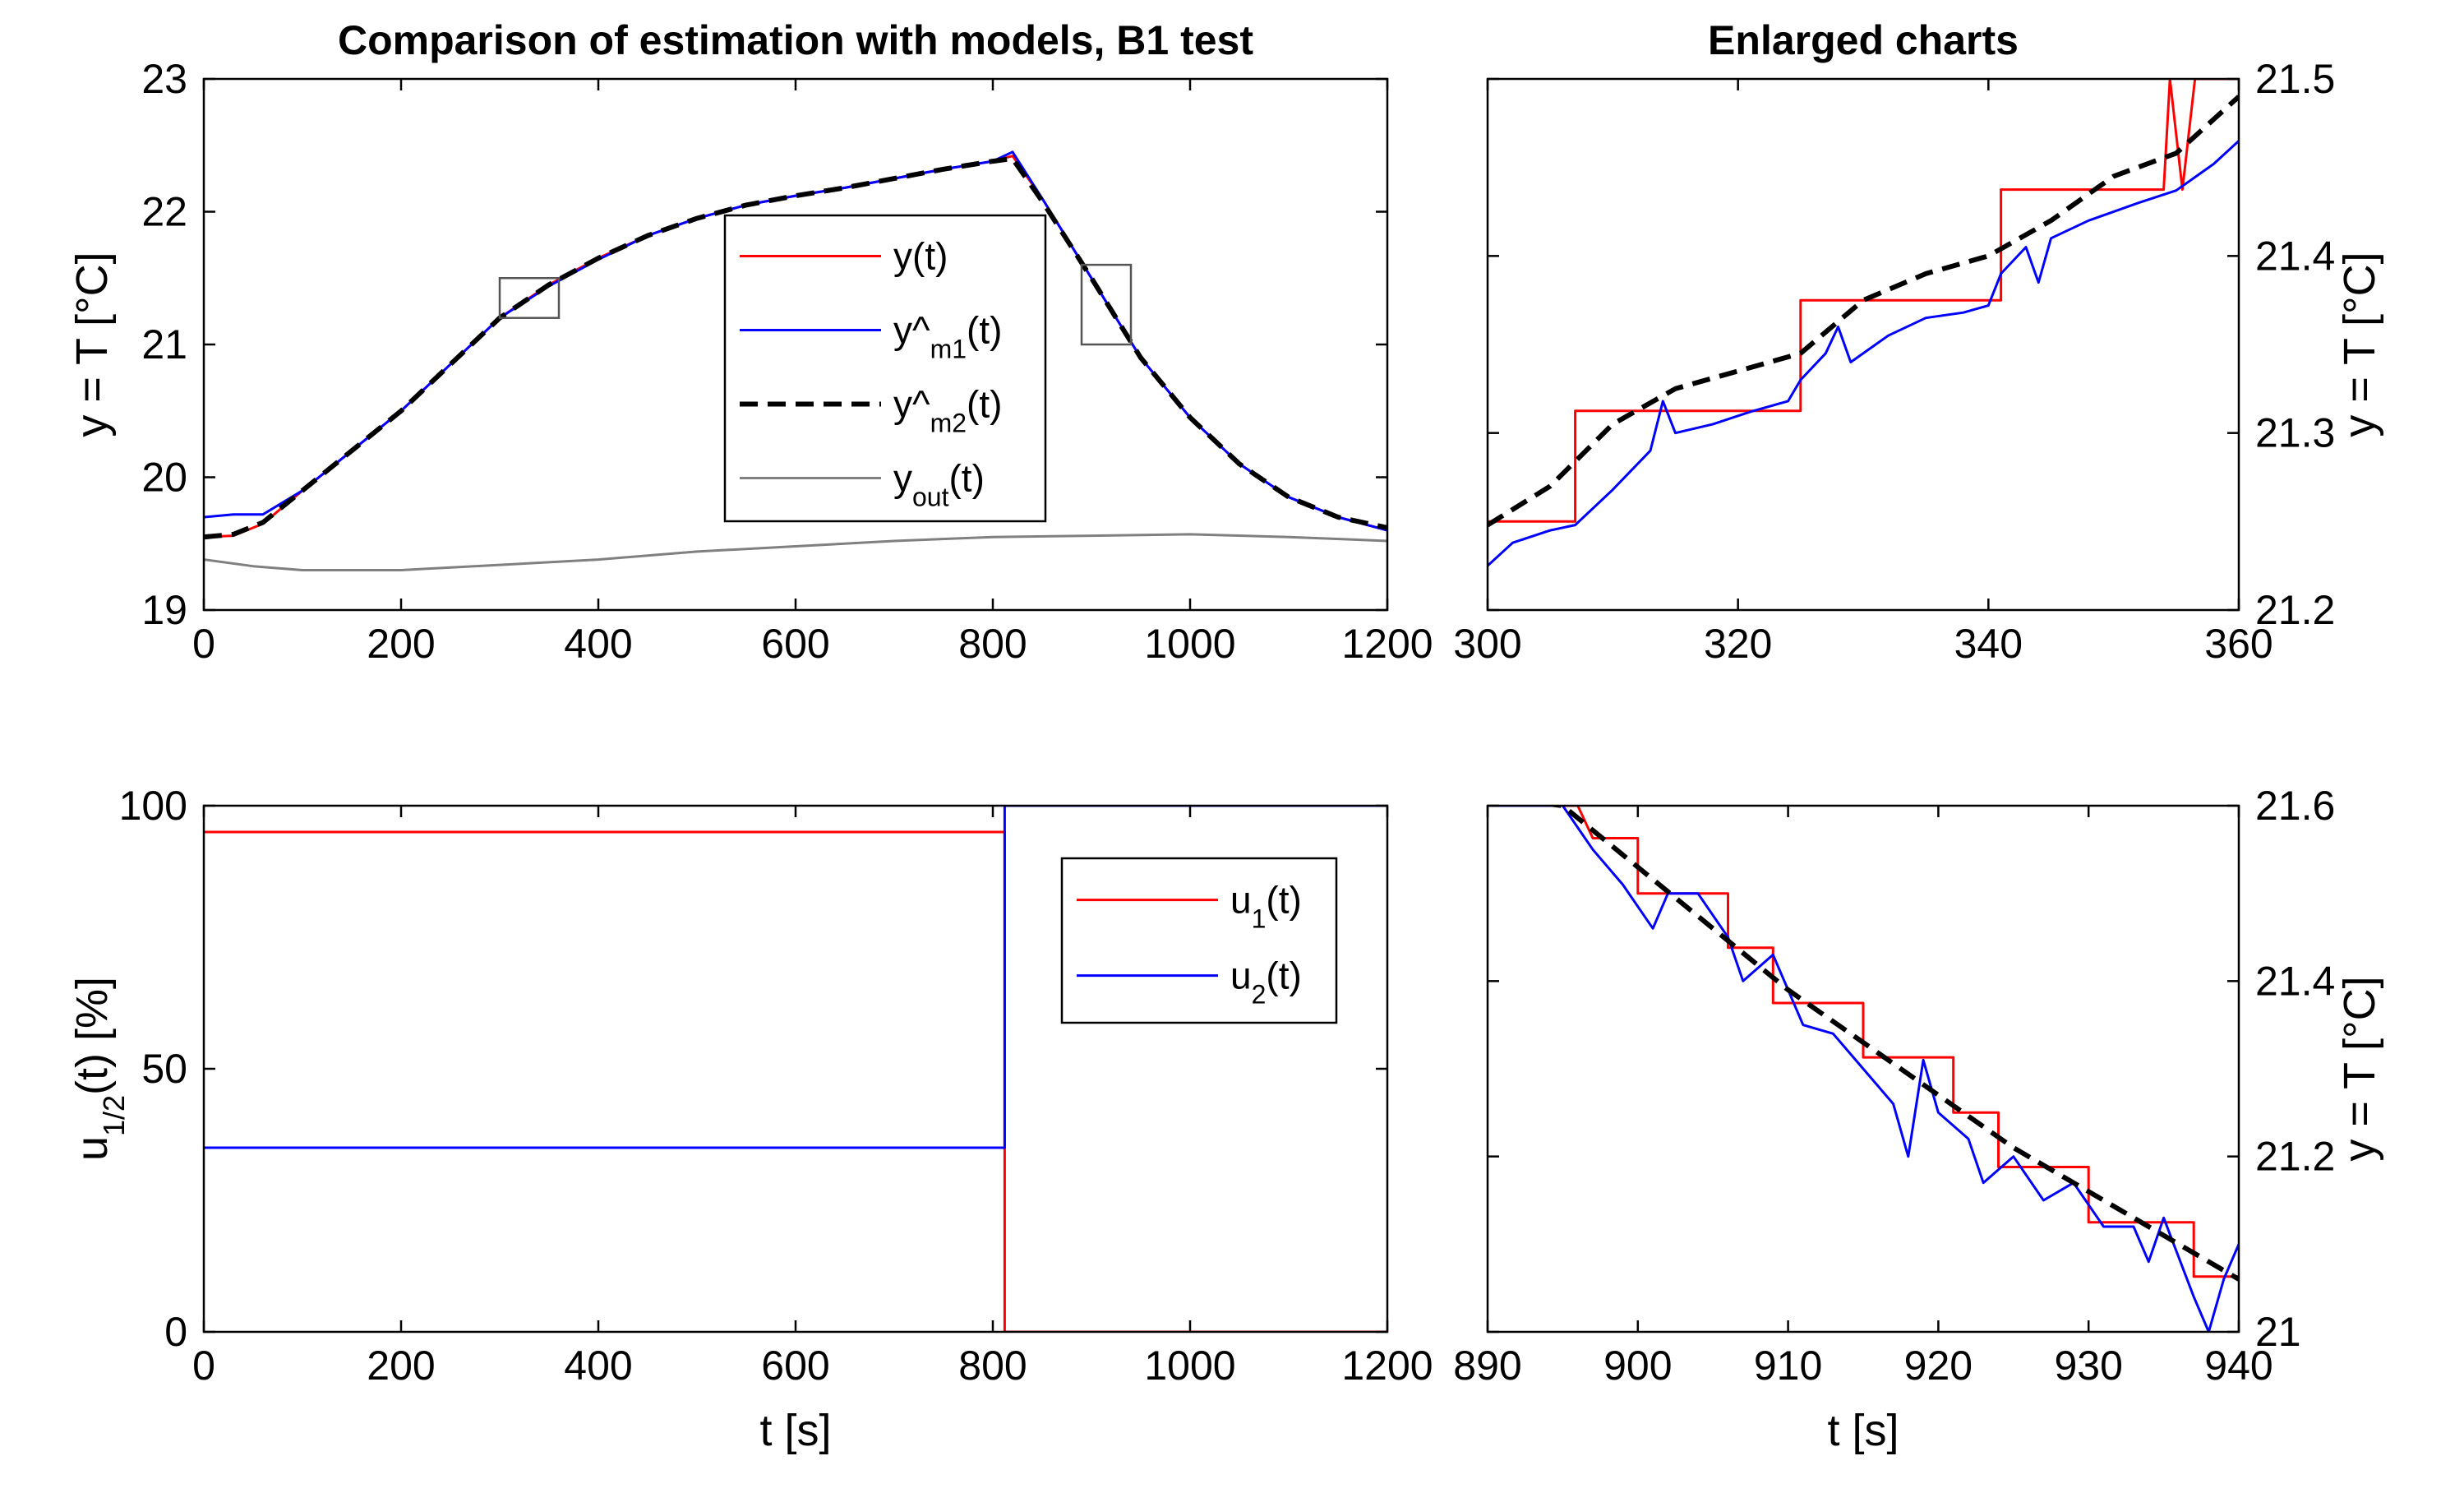  I want to click on x-tick-label: 340, so click(1988, 644).